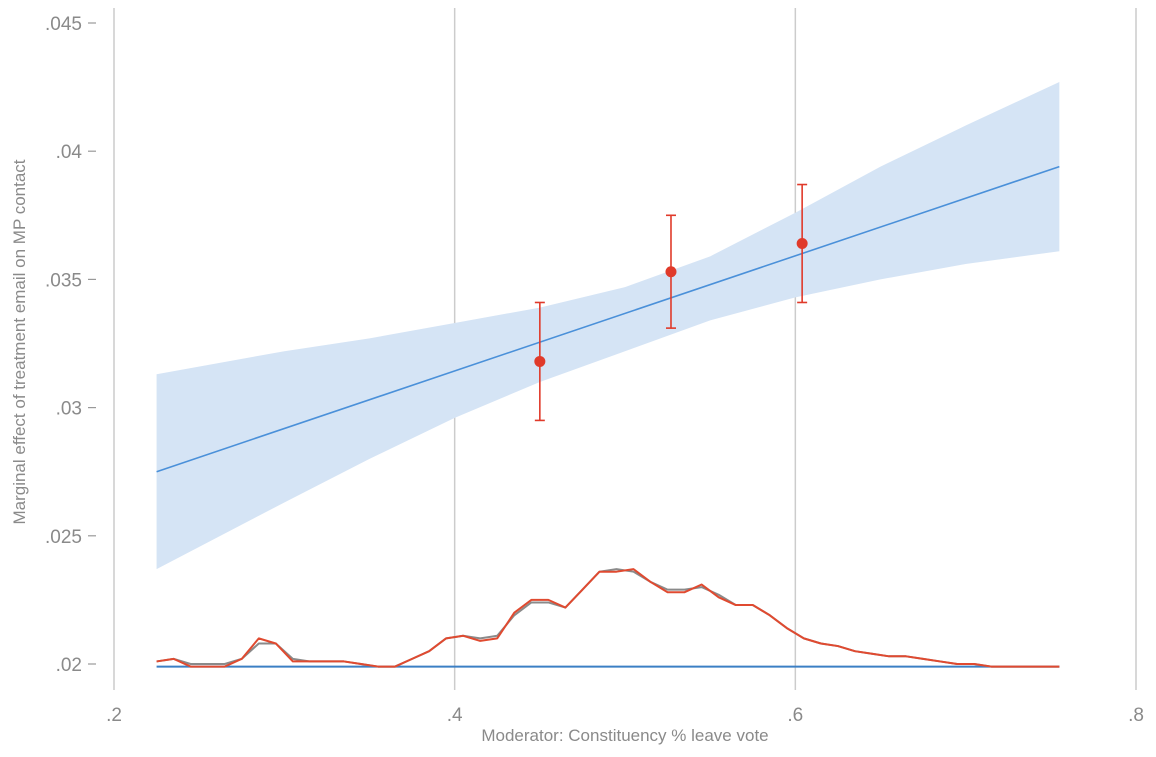  What do you see at coordinates (624, 735) in the screenshot?
I see `x-axis-title: Moderator: Constituency % leave vote` at bounding box center [624, 735].